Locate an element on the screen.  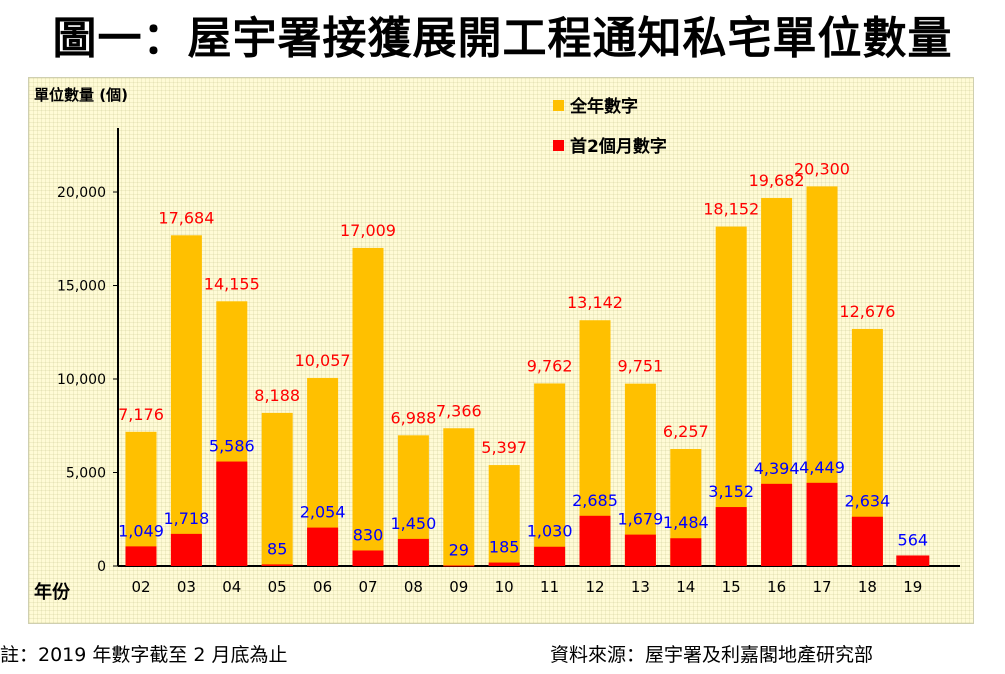
legend-label-full-year: 全年數字 is located at coordinates (603, 106).